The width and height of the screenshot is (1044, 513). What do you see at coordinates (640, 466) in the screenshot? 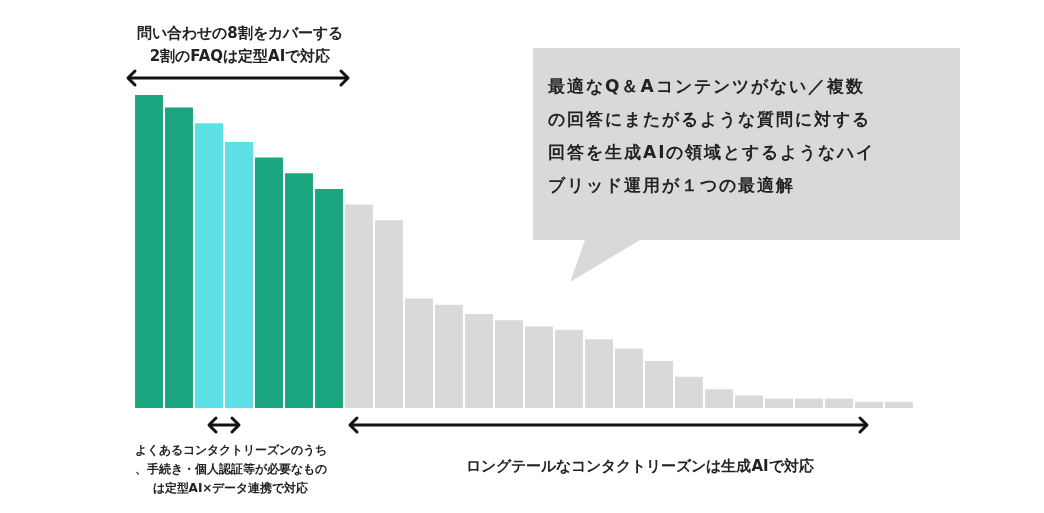
I see `text: ロングテールなコンタクトリーズンは生成AIで対応` at bounding box center [640, 466].